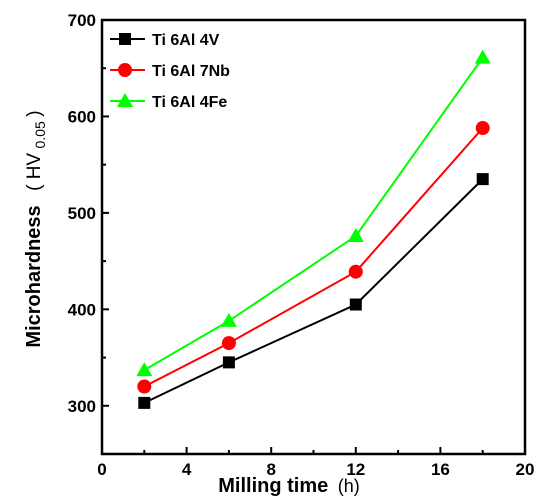 The width and height of the screenshot is (544, 501). I want to click on legend: Ti 6Al 4V Ti 6Al 7Nb Ti 6Al 4Fe, so click(170, 71).